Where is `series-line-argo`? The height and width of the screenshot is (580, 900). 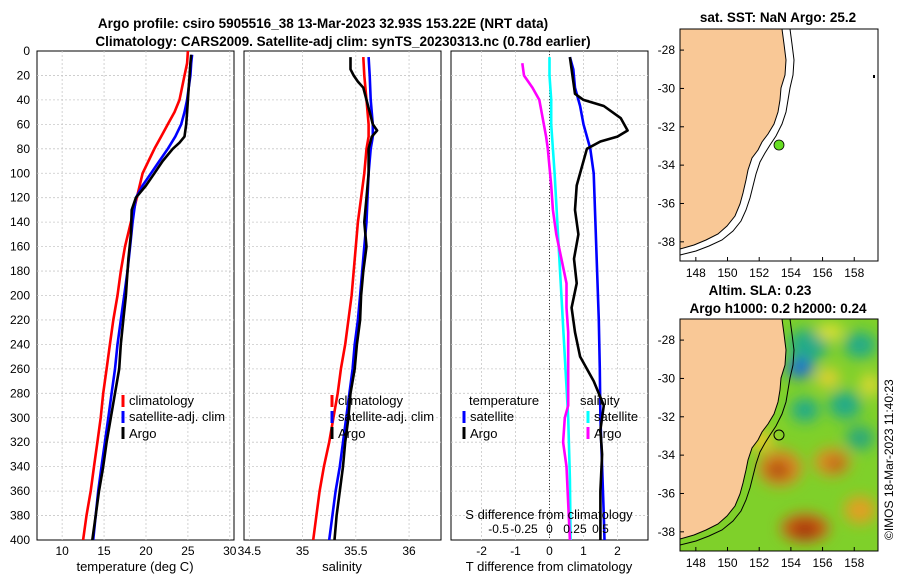 series-line-argo is located at coordinates (142, 297).